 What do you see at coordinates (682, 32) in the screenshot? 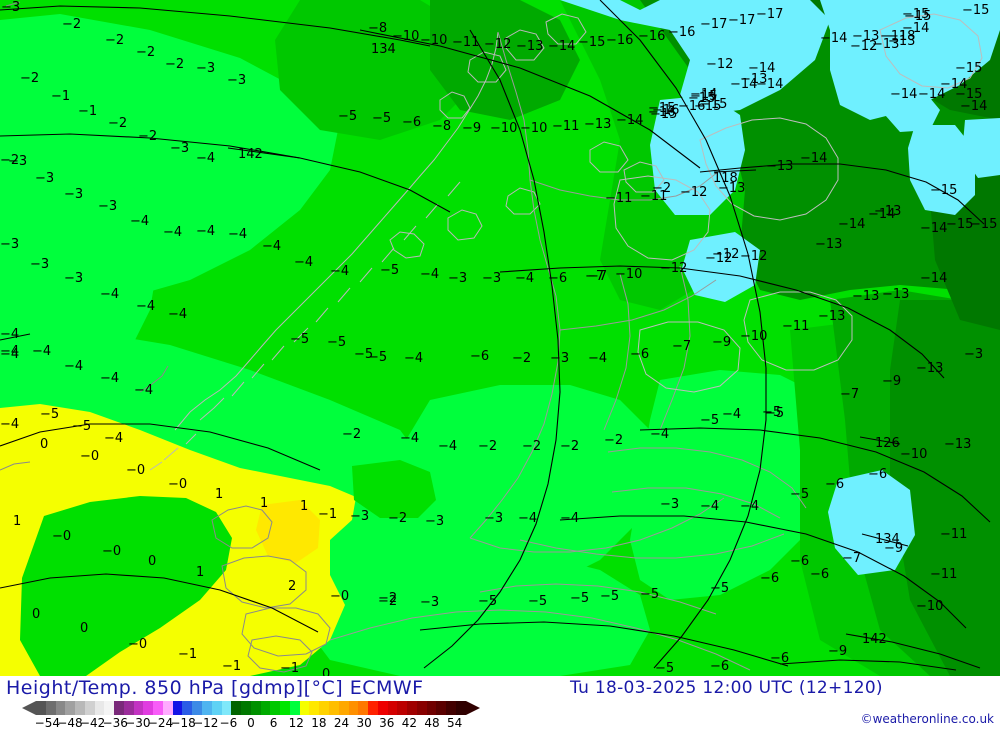
I see `temperature-label: −16` at bounding box center [682, 32].